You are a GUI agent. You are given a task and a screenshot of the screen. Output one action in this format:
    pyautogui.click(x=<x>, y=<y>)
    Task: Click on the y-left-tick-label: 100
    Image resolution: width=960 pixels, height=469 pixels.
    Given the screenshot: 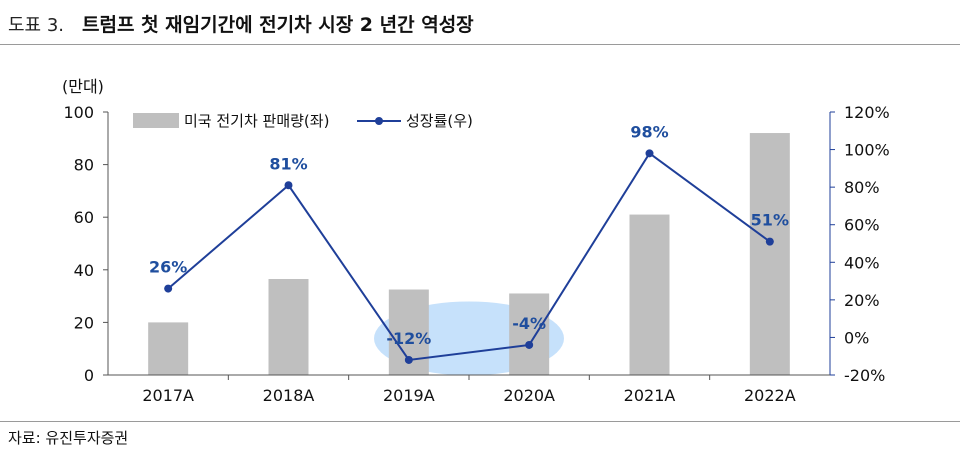 What is the action you would take?
    pyautogui.click(x=78, y=112)
    